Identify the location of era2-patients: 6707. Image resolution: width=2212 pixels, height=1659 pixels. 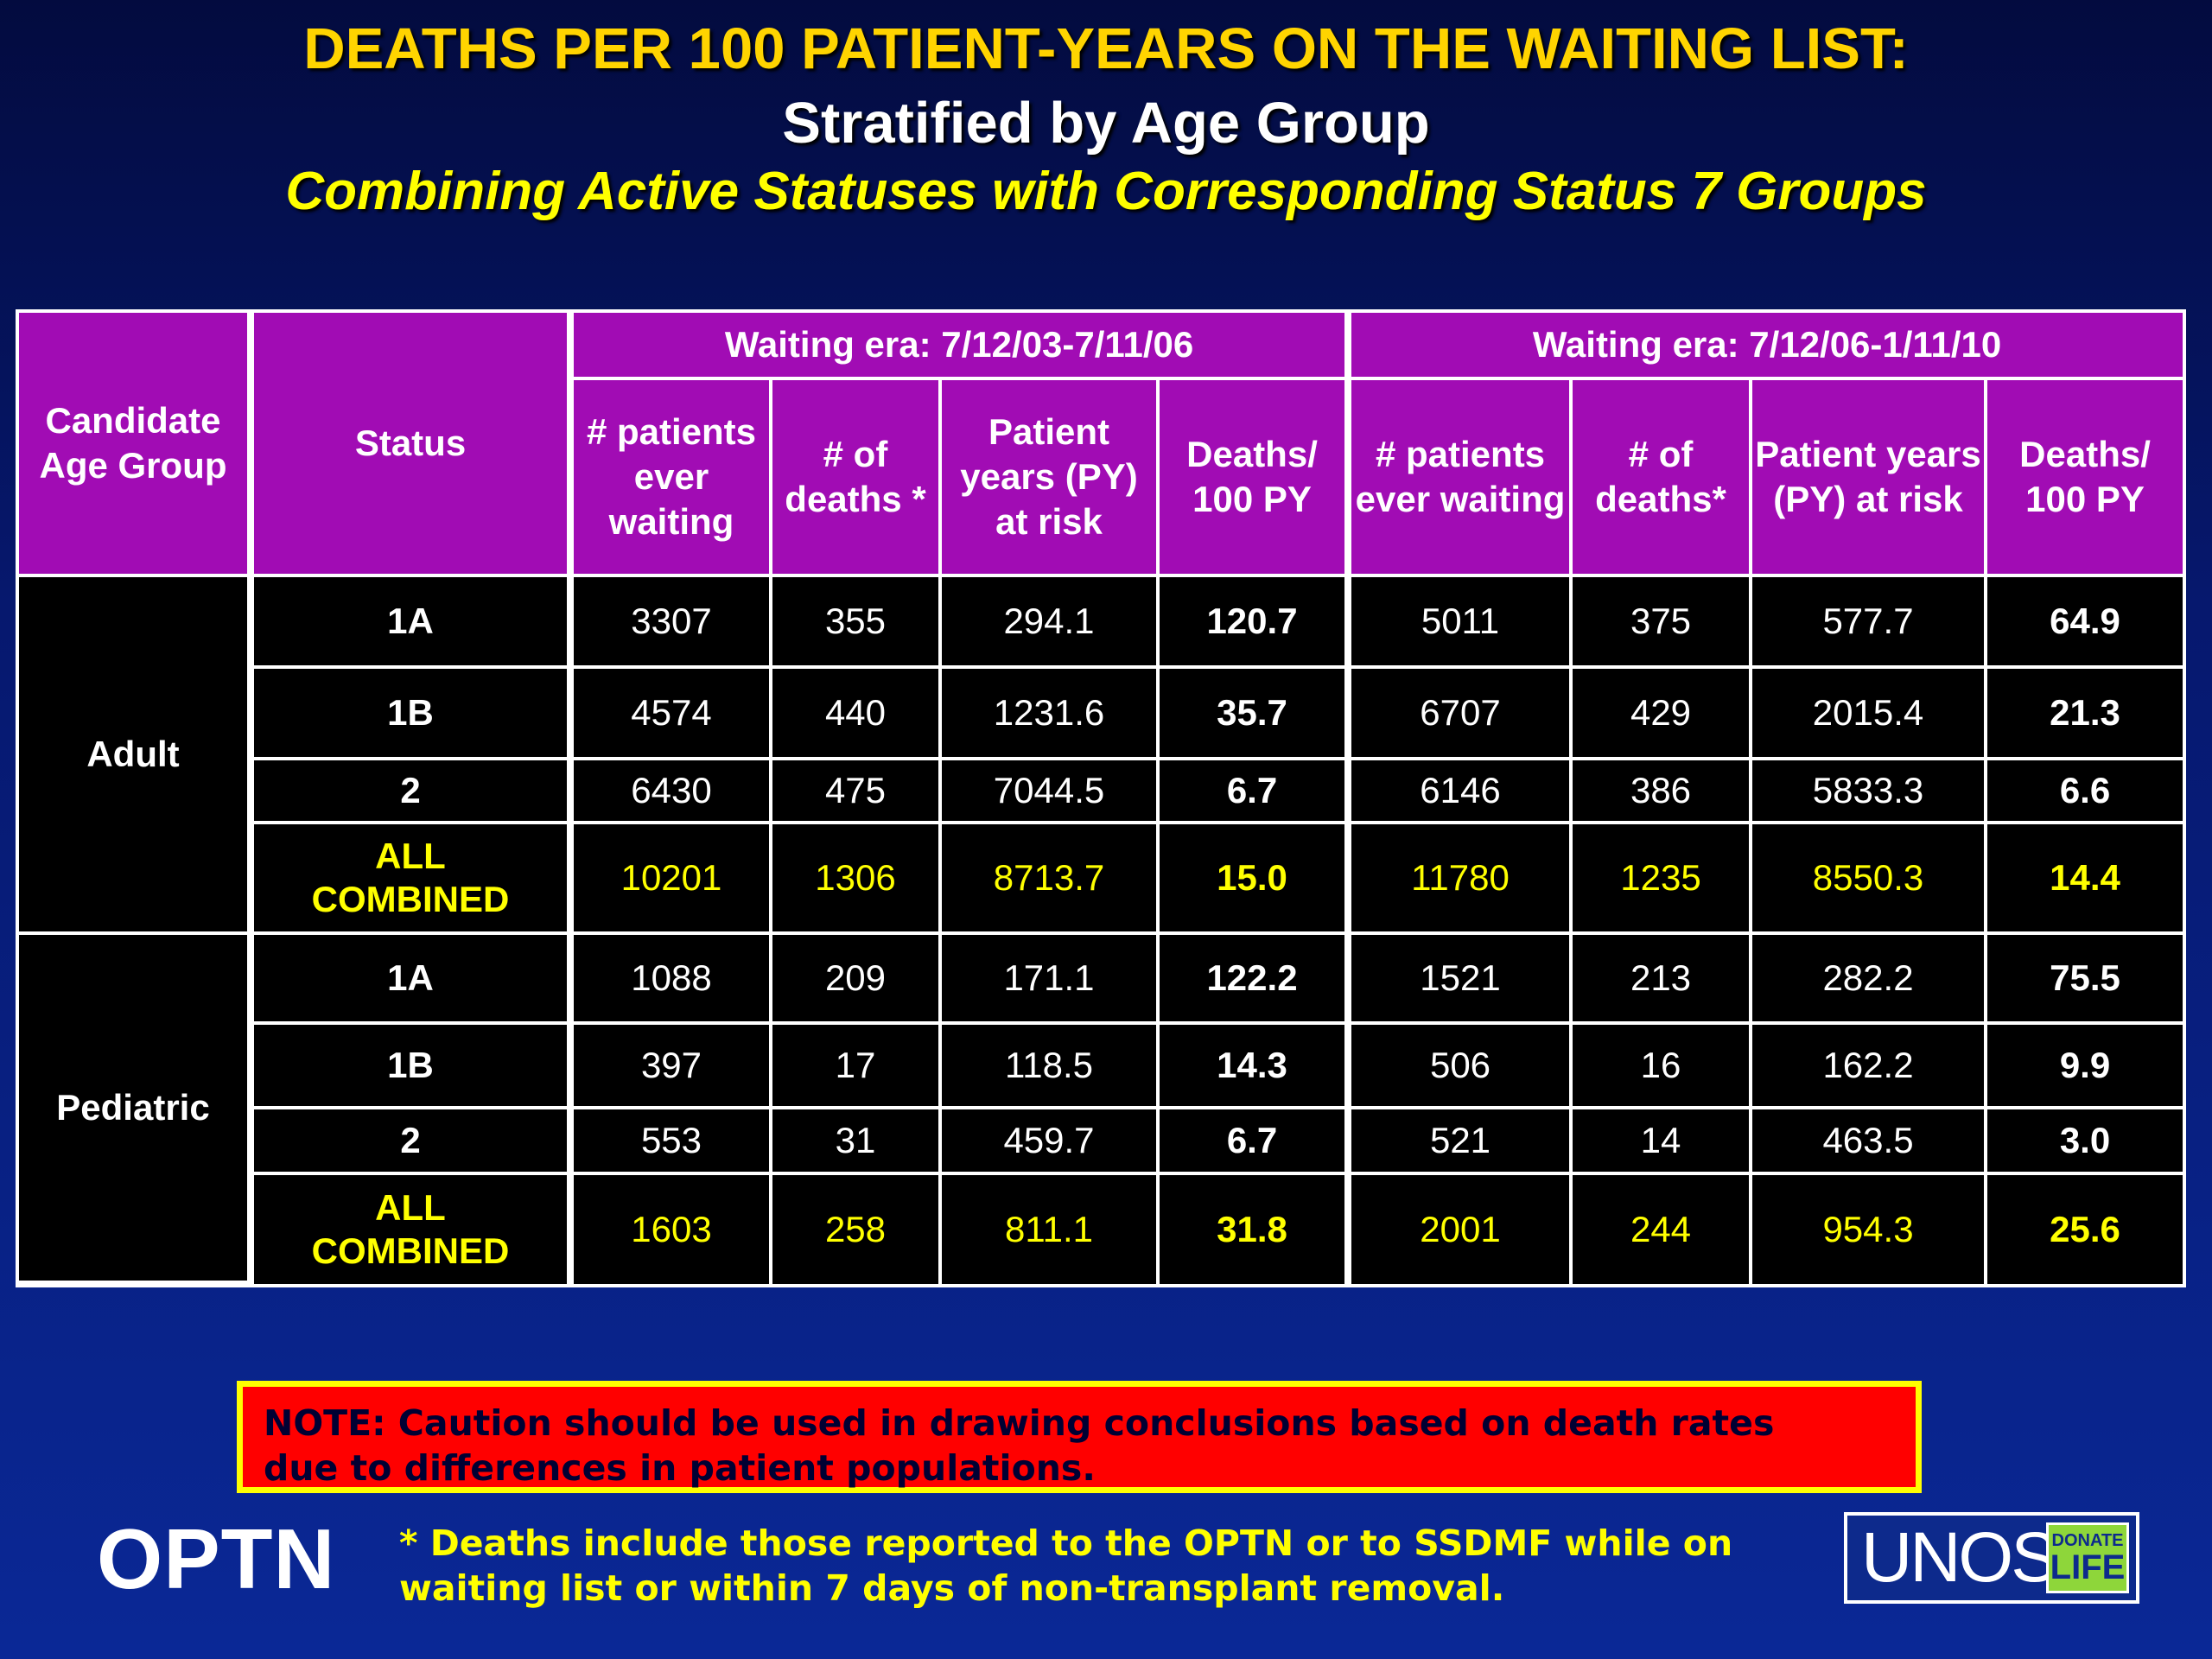
(1462, 714).